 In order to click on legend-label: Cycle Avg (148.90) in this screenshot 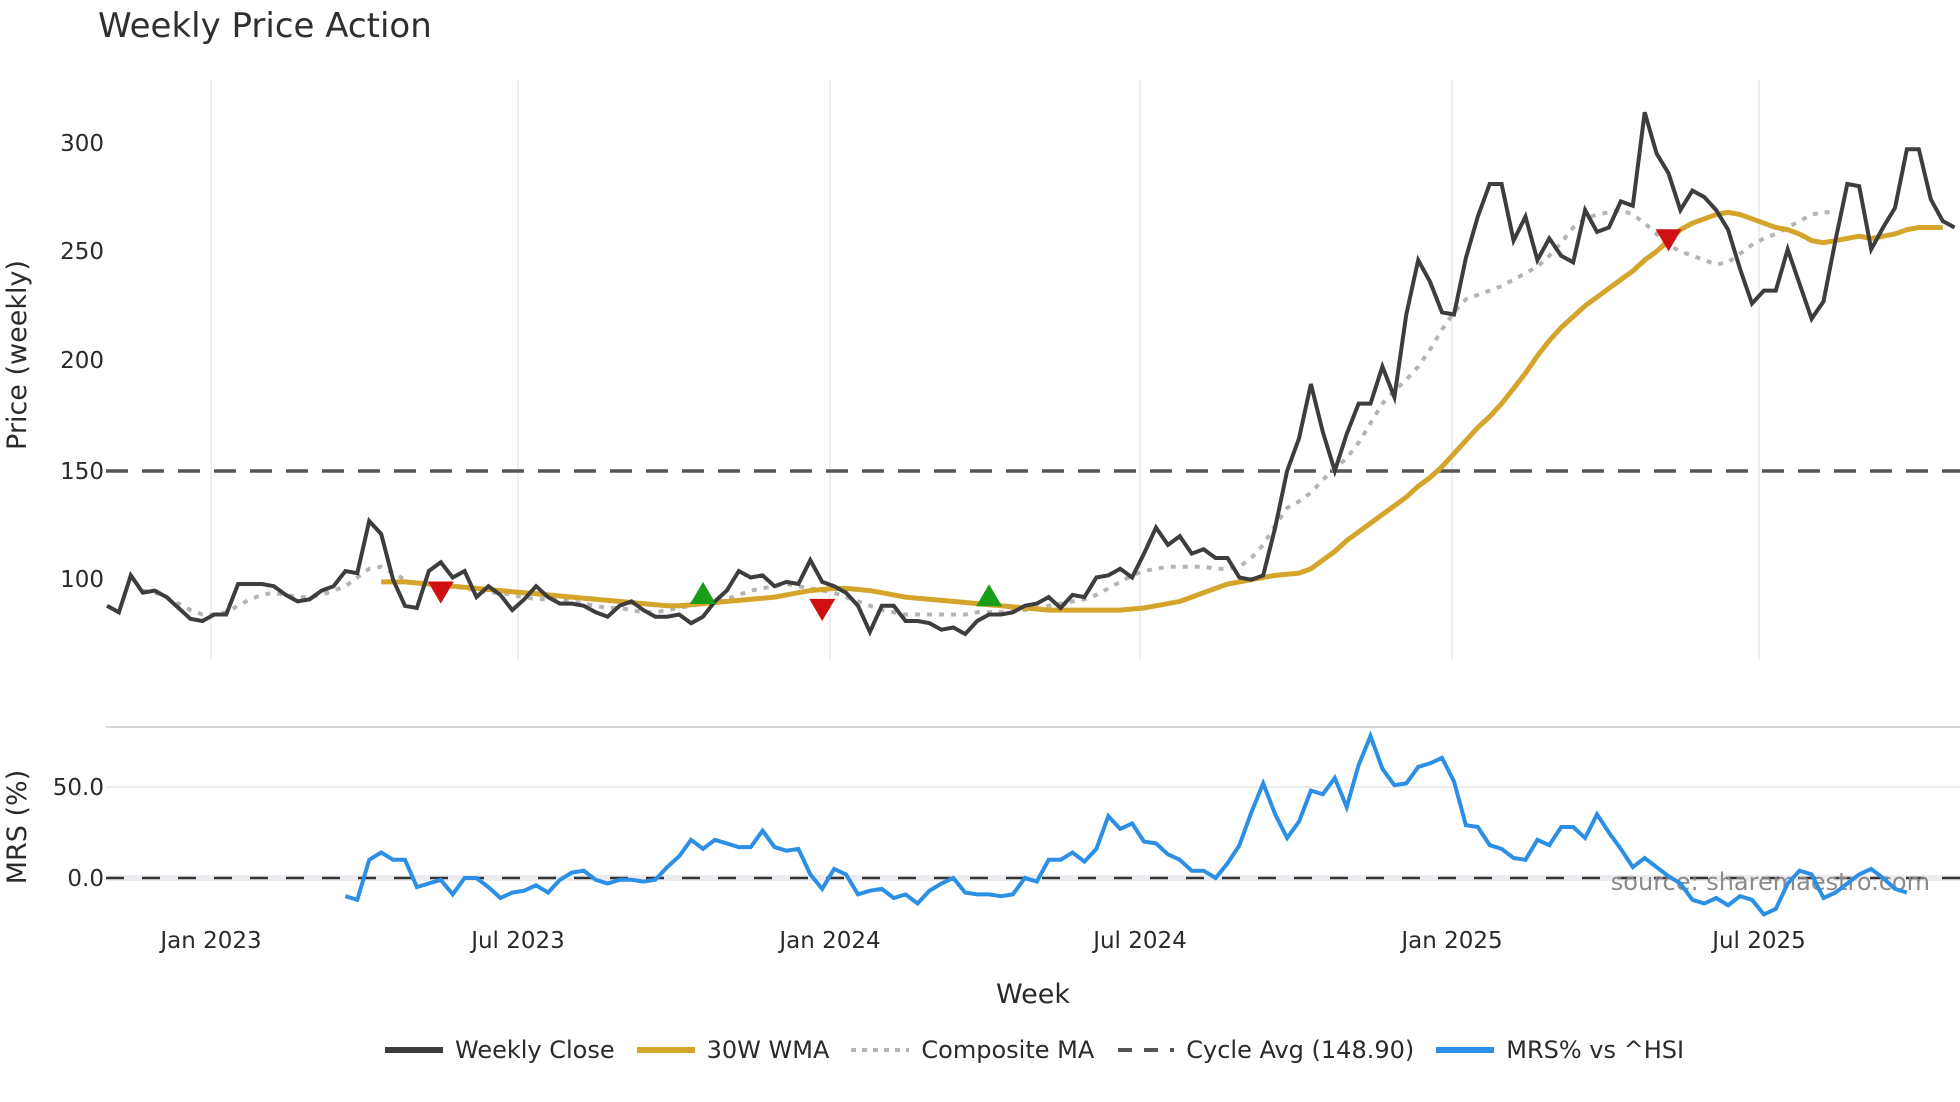, I will do `click(1300, 1050)`.